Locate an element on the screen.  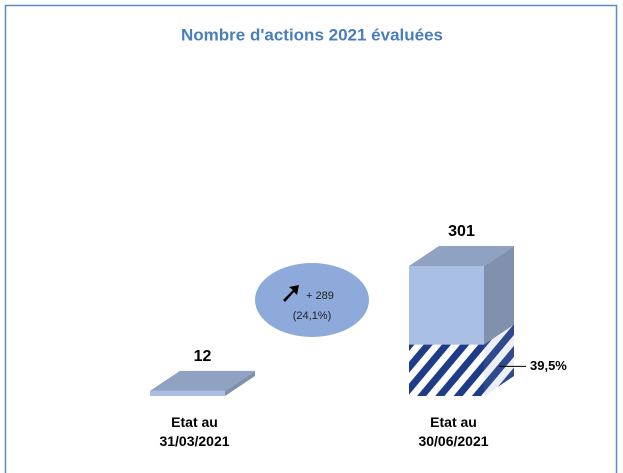
x-tick-label: Etat au 31/03/2021 is located at coordinates (194, 431).